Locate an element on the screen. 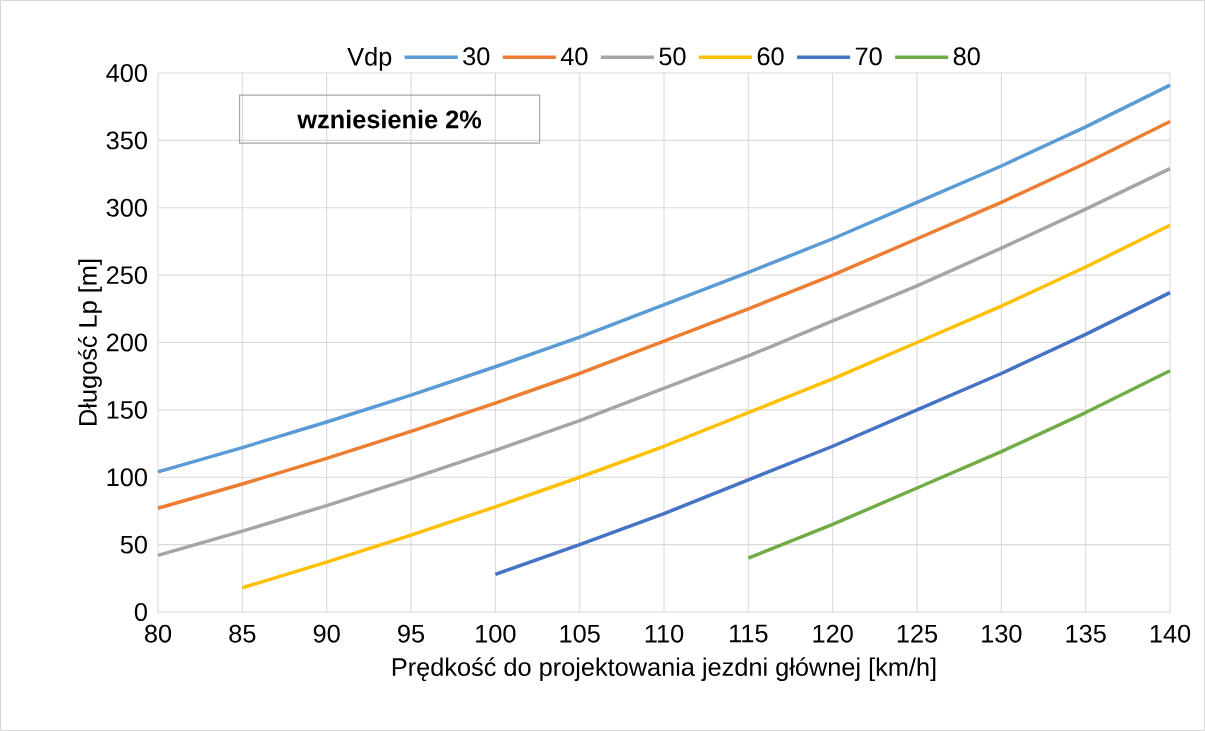 The width and height of the screenshot is (1205, 731). legend-label: 40 is located at coordinates (574, 56).